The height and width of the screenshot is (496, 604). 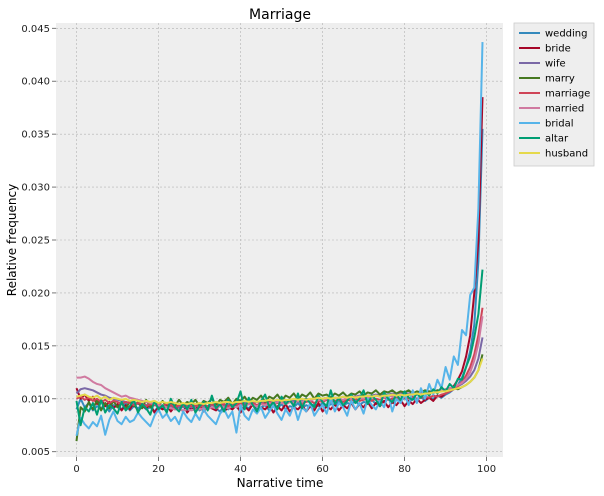 What do you see at coordinates (322, 469) in the screenshot?
I see `x-tick-label: 60` at bounding box center [322, 469].